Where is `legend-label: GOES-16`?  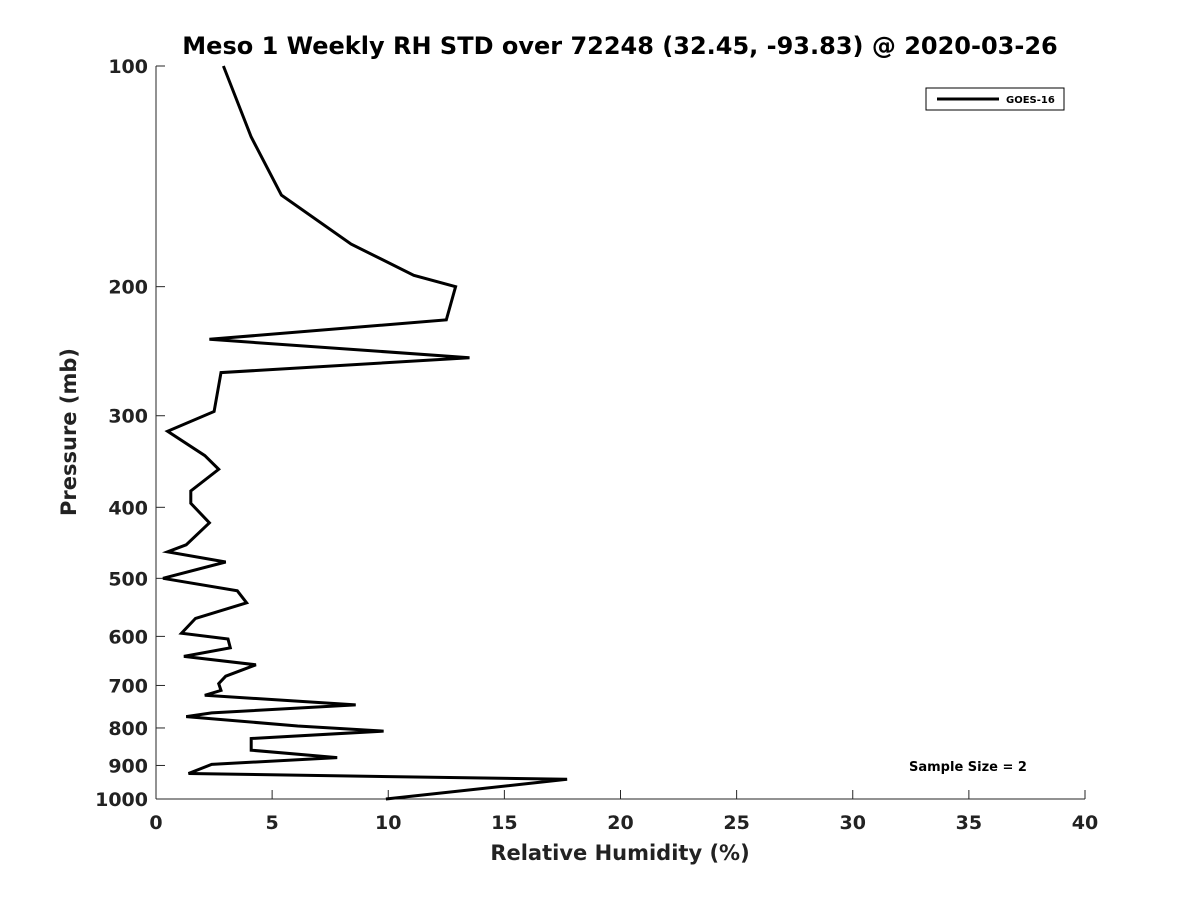
legend-label: GOES-16 is located at coordinates (1030, 100).